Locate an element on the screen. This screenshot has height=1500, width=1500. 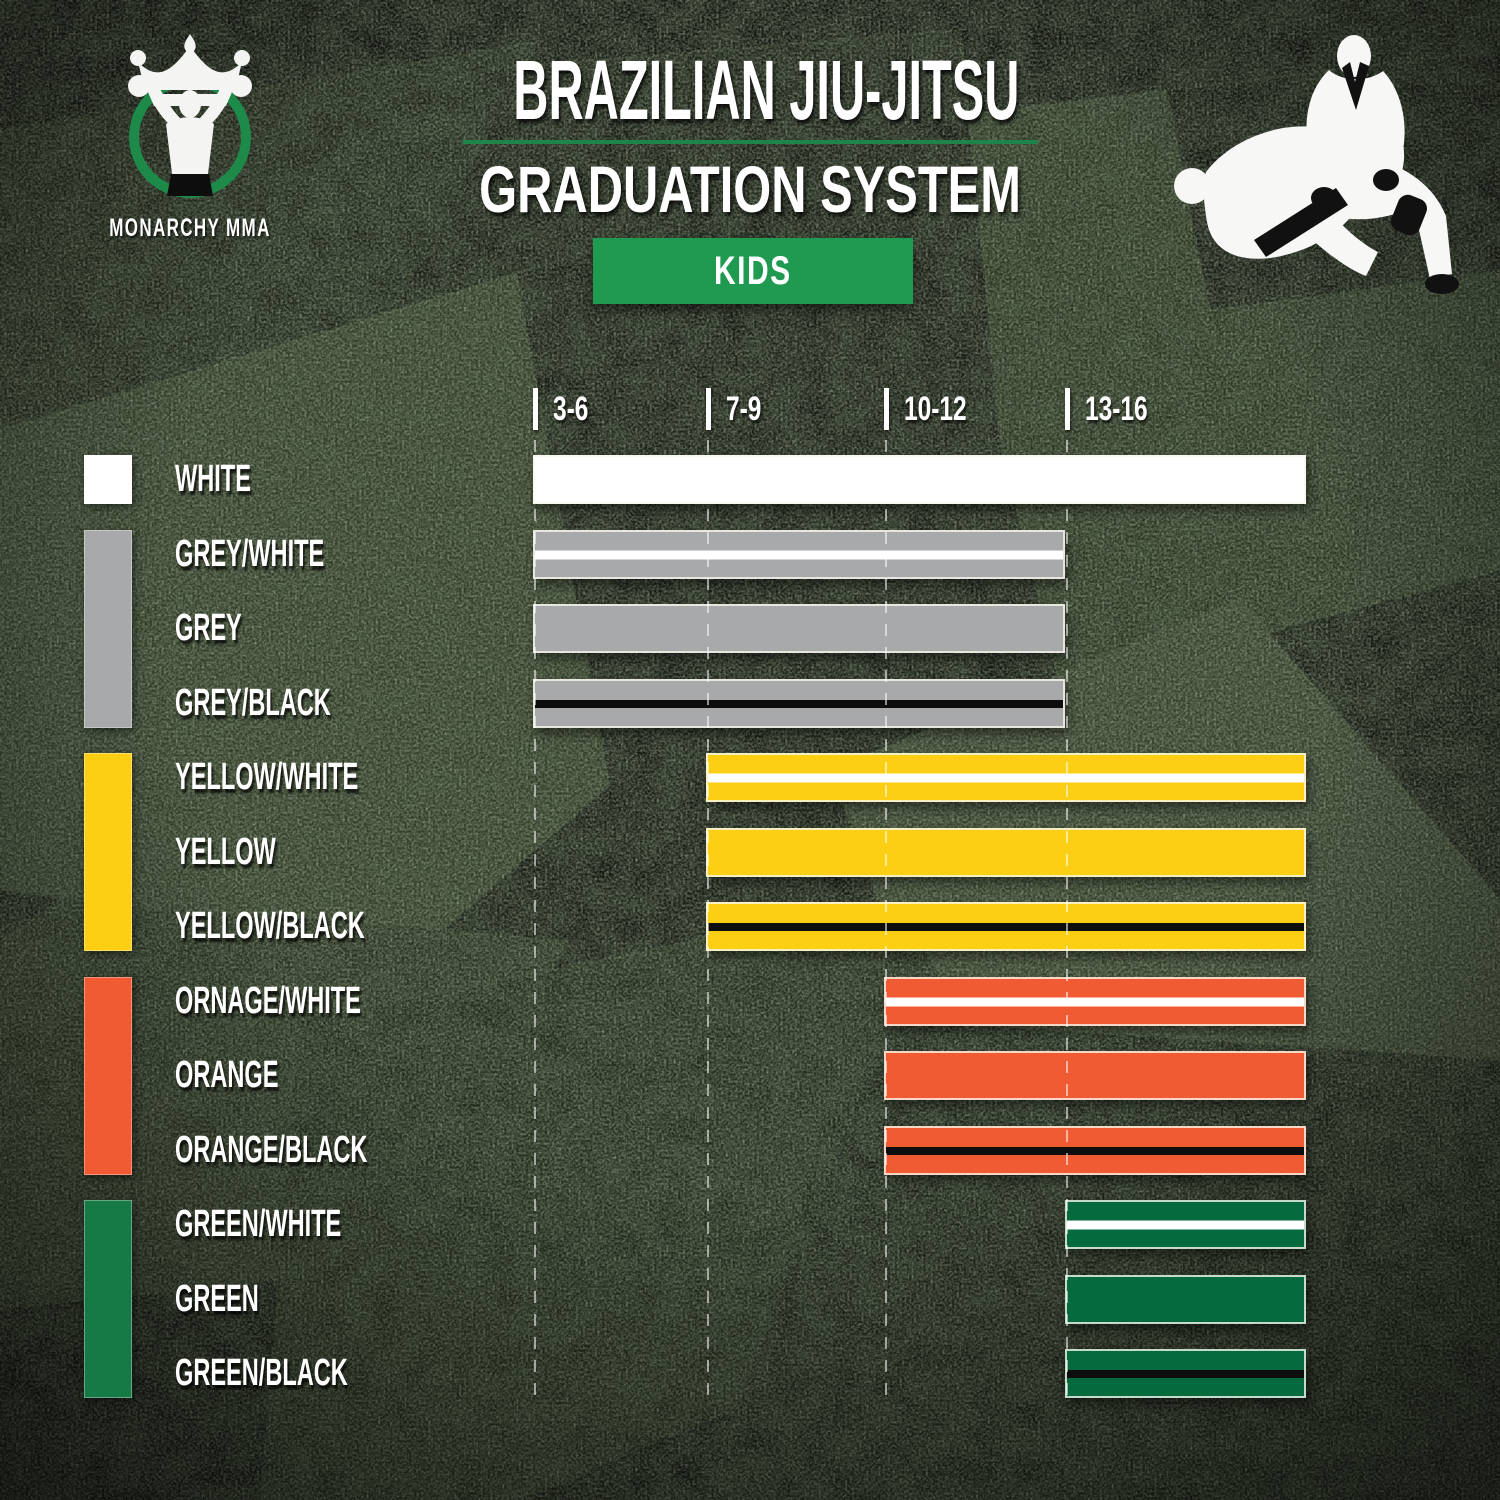
belt-row-label: ORANGE/BLACK is located at coordinates (271, 1150).